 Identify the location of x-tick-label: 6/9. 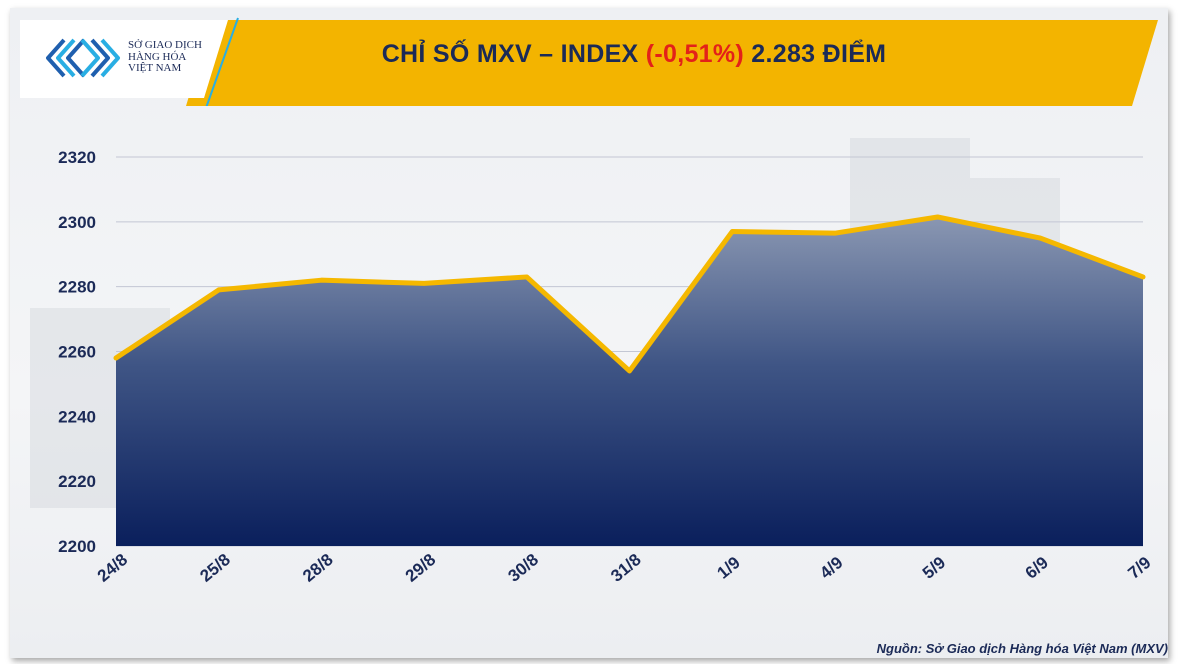
(1037, 568).